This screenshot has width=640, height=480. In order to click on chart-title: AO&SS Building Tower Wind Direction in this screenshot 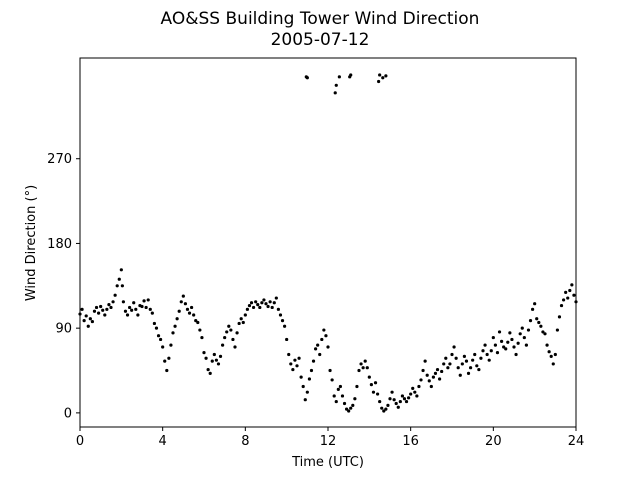, I will do `click(320, 19)`.